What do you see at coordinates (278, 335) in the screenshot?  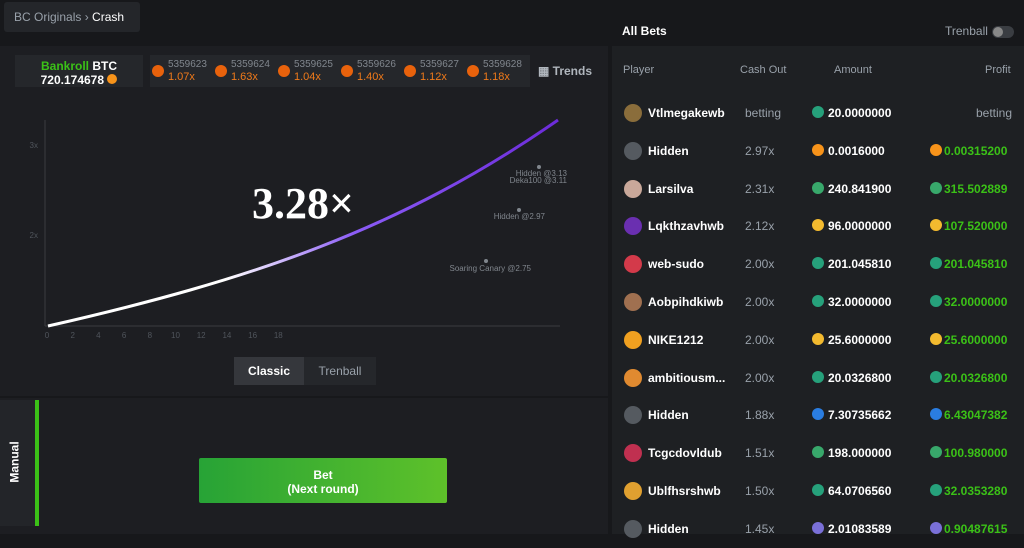 I see `x-label: 18` at bounding box center [278, 335].